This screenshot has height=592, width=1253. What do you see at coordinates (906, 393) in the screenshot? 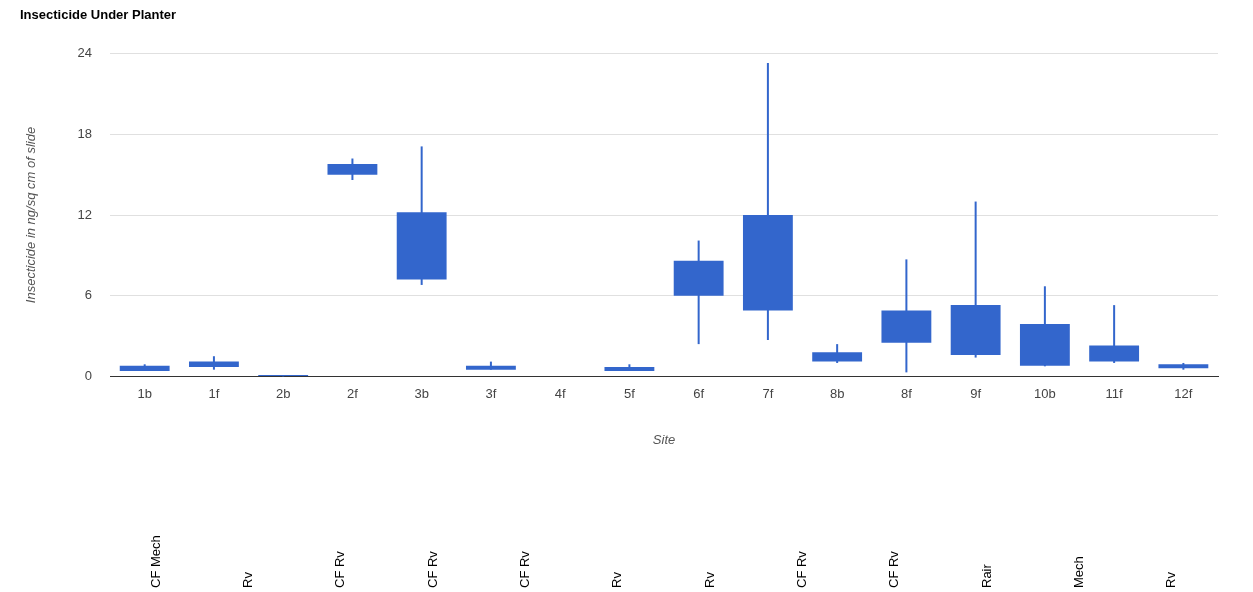
I see `x-tick-label: 8f` at bounding box center [906, 393].